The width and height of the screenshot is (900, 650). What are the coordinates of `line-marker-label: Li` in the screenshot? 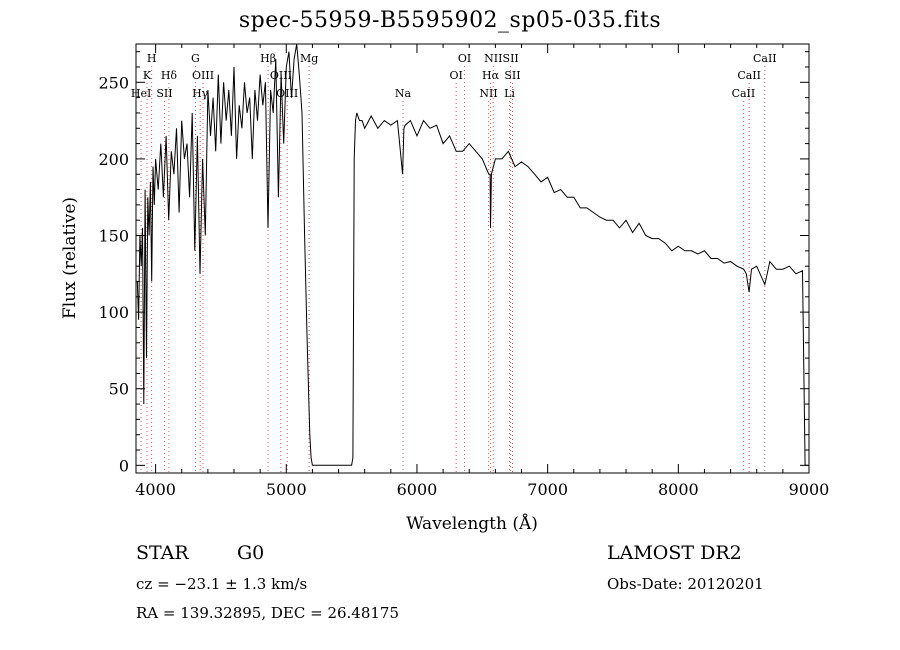 It's located at (509, 93).